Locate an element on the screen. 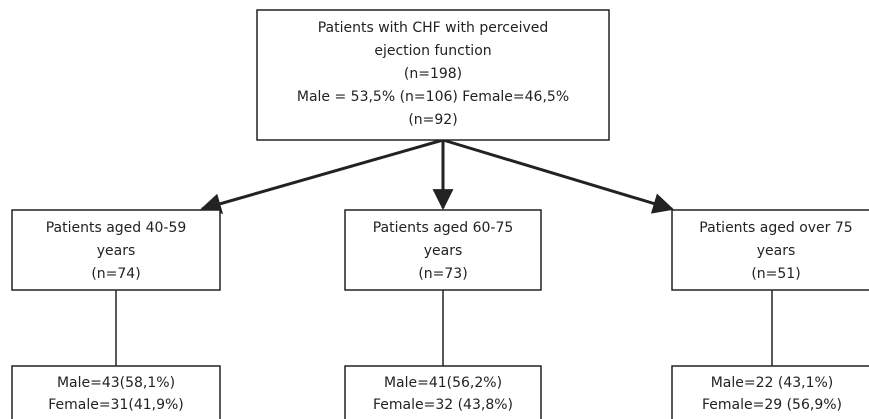 The width and height of the screenshot is (869, 419). node-text: (n=198) is located at coordinates (433, 74).